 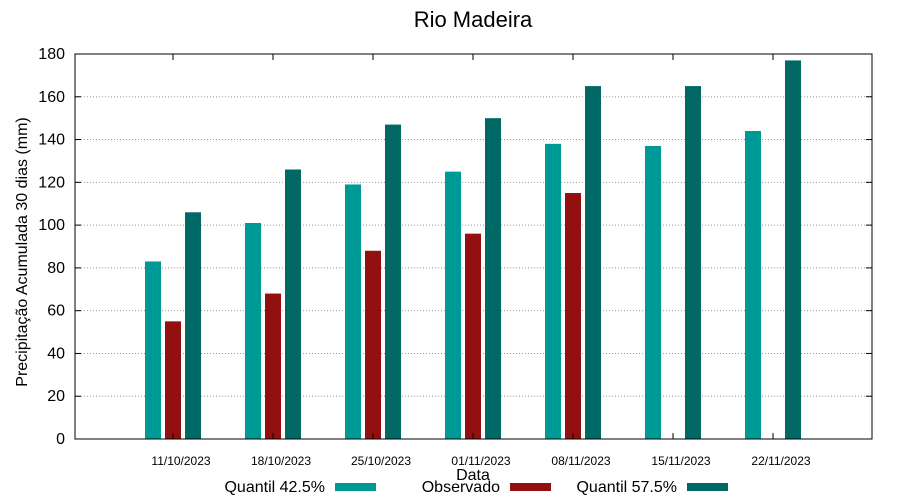 I want to click on y-tick-label: 40, so click(x=56, y=353).